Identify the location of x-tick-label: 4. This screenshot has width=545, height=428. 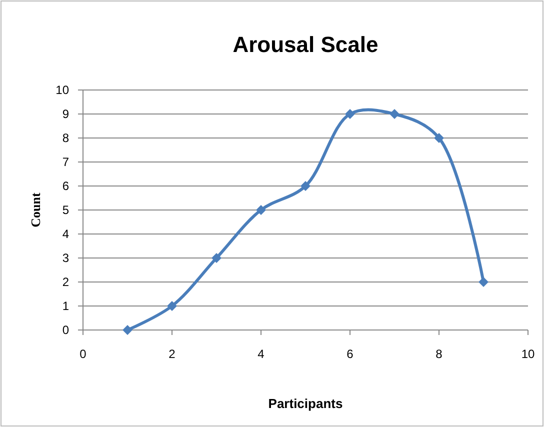
(261, 354).